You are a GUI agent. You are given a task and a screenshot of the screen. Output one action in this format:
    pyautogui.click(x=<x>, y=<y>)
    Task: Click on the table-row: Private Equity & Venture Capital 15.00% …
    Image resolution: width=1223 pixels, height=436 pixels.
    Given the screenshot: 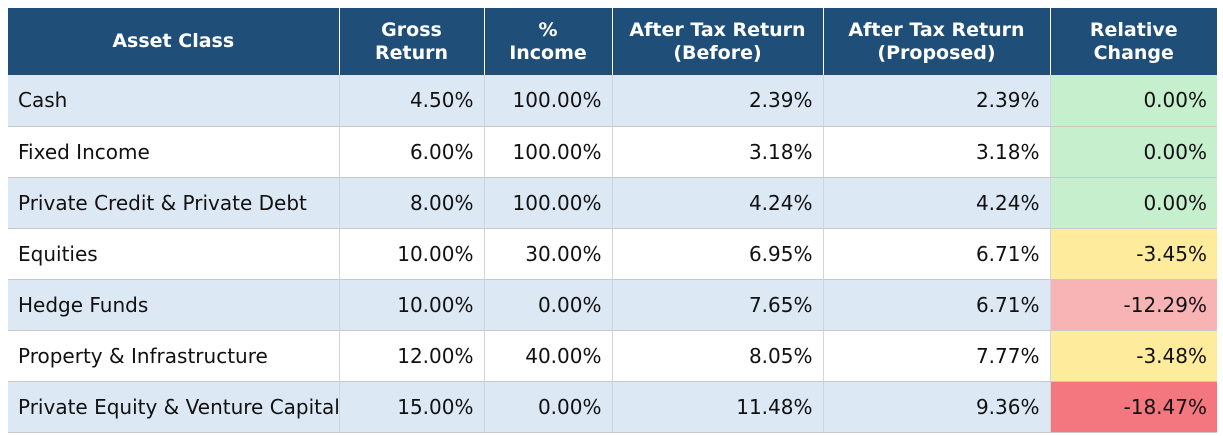 What is the action you would take?
    pyautogui.click(x=612, y=407)
    